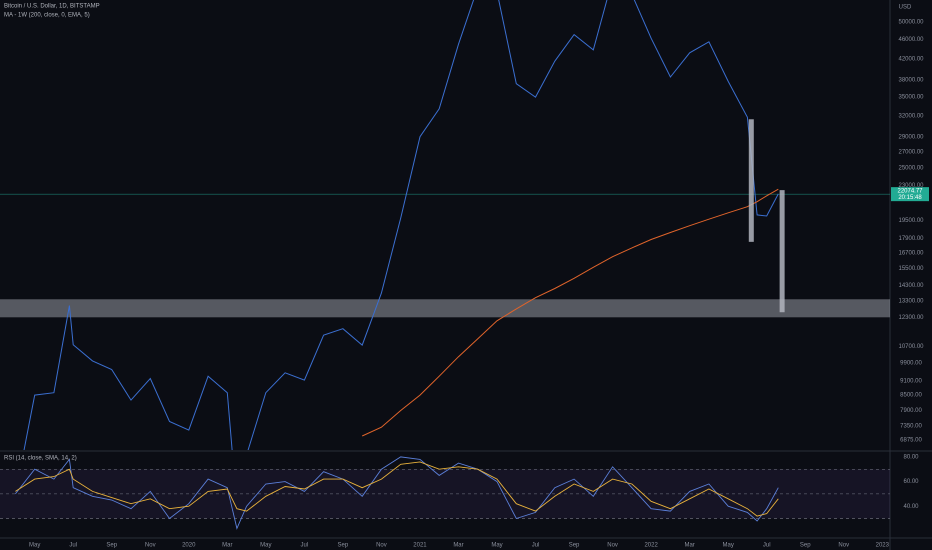  Describe the element at coordinates (883, 546) in the screenshot. I see `x-tick-label: 2023` at that location.